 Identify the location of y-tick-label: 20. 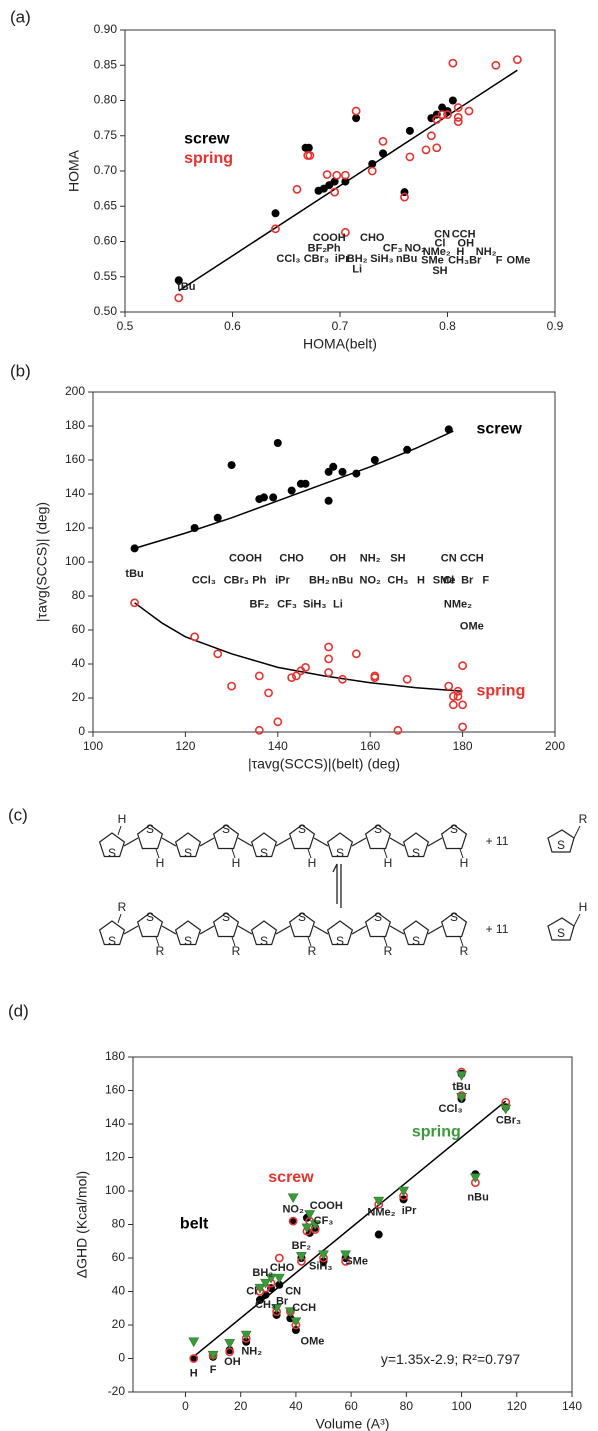
(79, 697).